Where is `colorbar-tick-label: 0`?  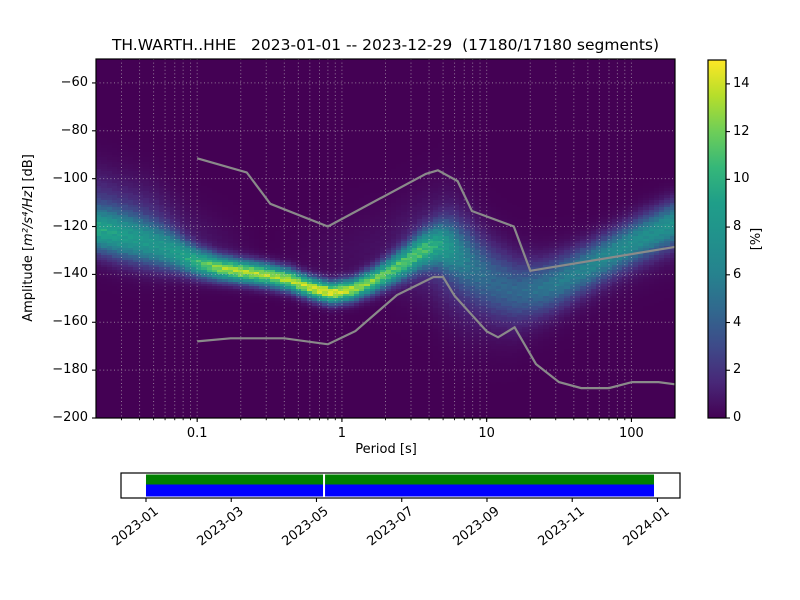 colorbar-tick-label: 0 is located at coordinates (737, 417).